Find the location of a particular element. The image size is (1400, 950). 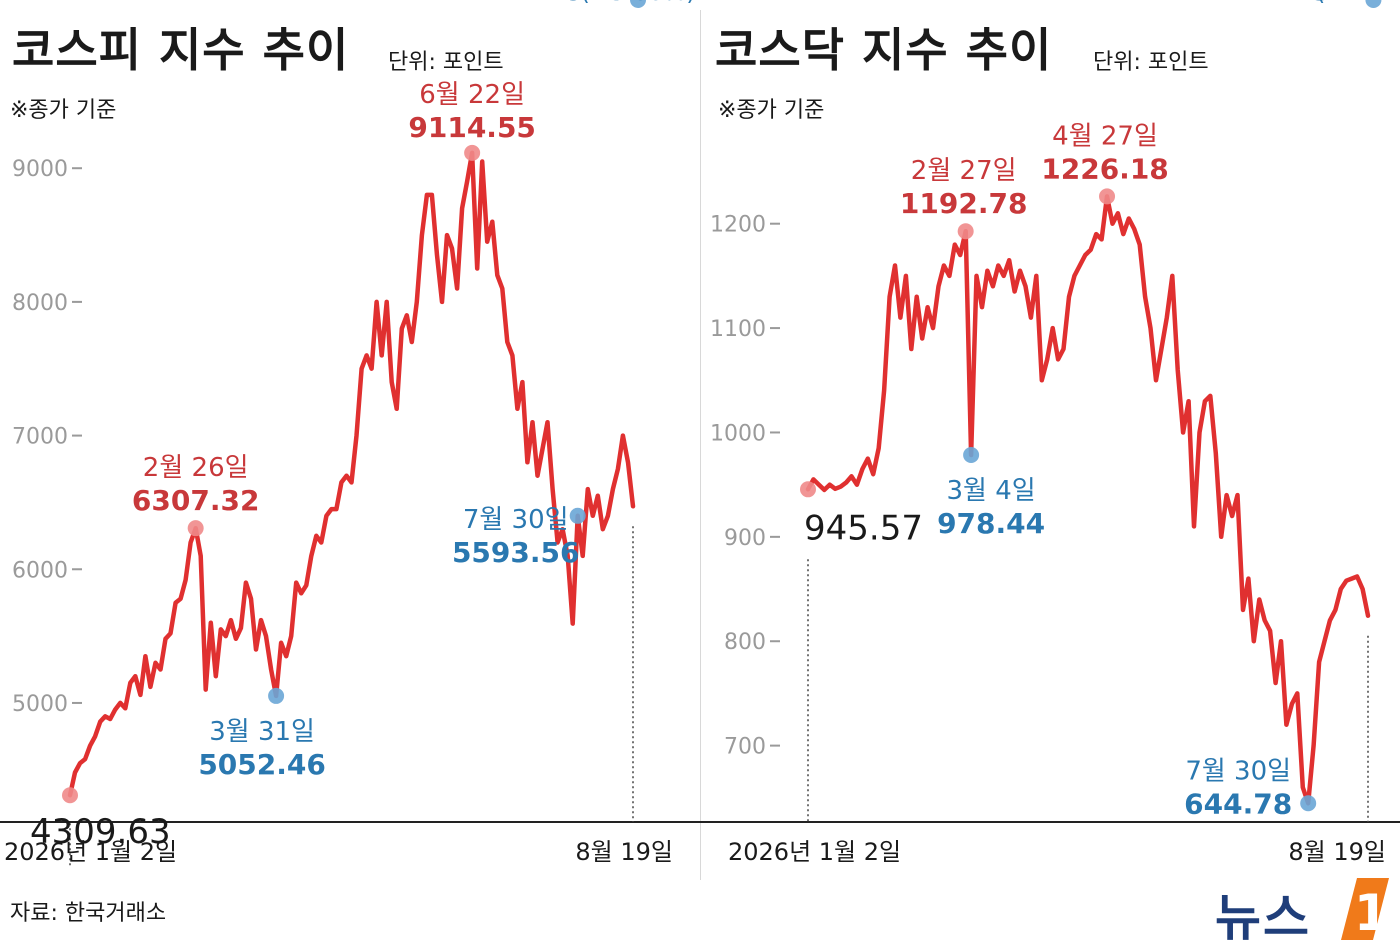

kospi-y-tick: 5000 is located at coordinates (47, 704).